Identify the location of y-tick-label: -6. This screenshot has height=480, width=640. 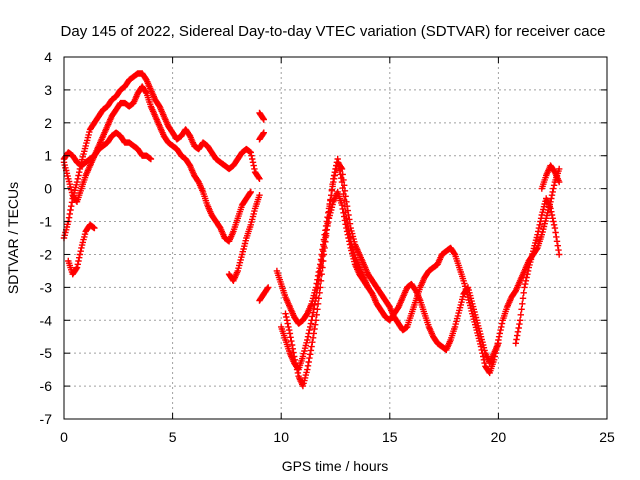
(46, 386).